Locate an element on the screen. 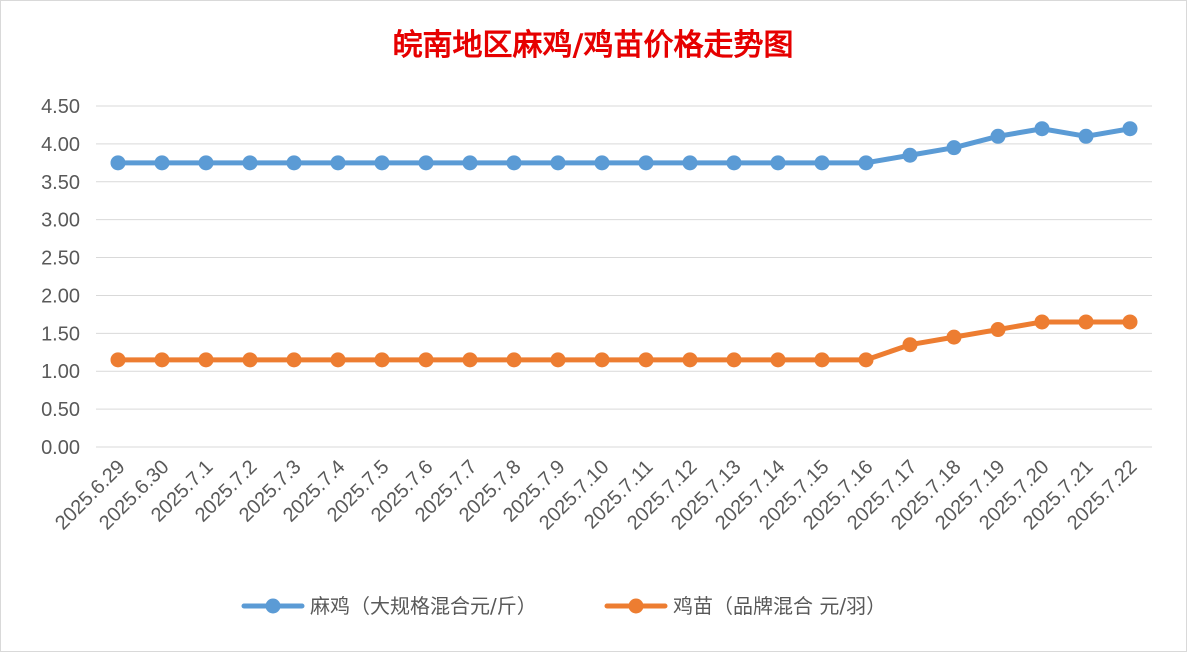 The image size is (1187, 652). y-tick-label: 3.50 is located at coordinates (60, 183).